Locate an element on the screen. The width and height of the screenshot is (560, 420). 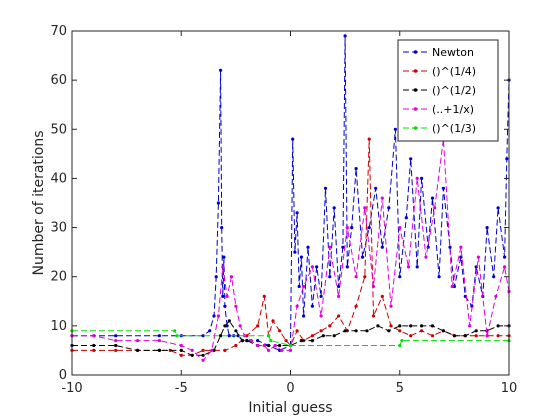
legend-item: (..+1/x) is located at coordinates (438, 109).